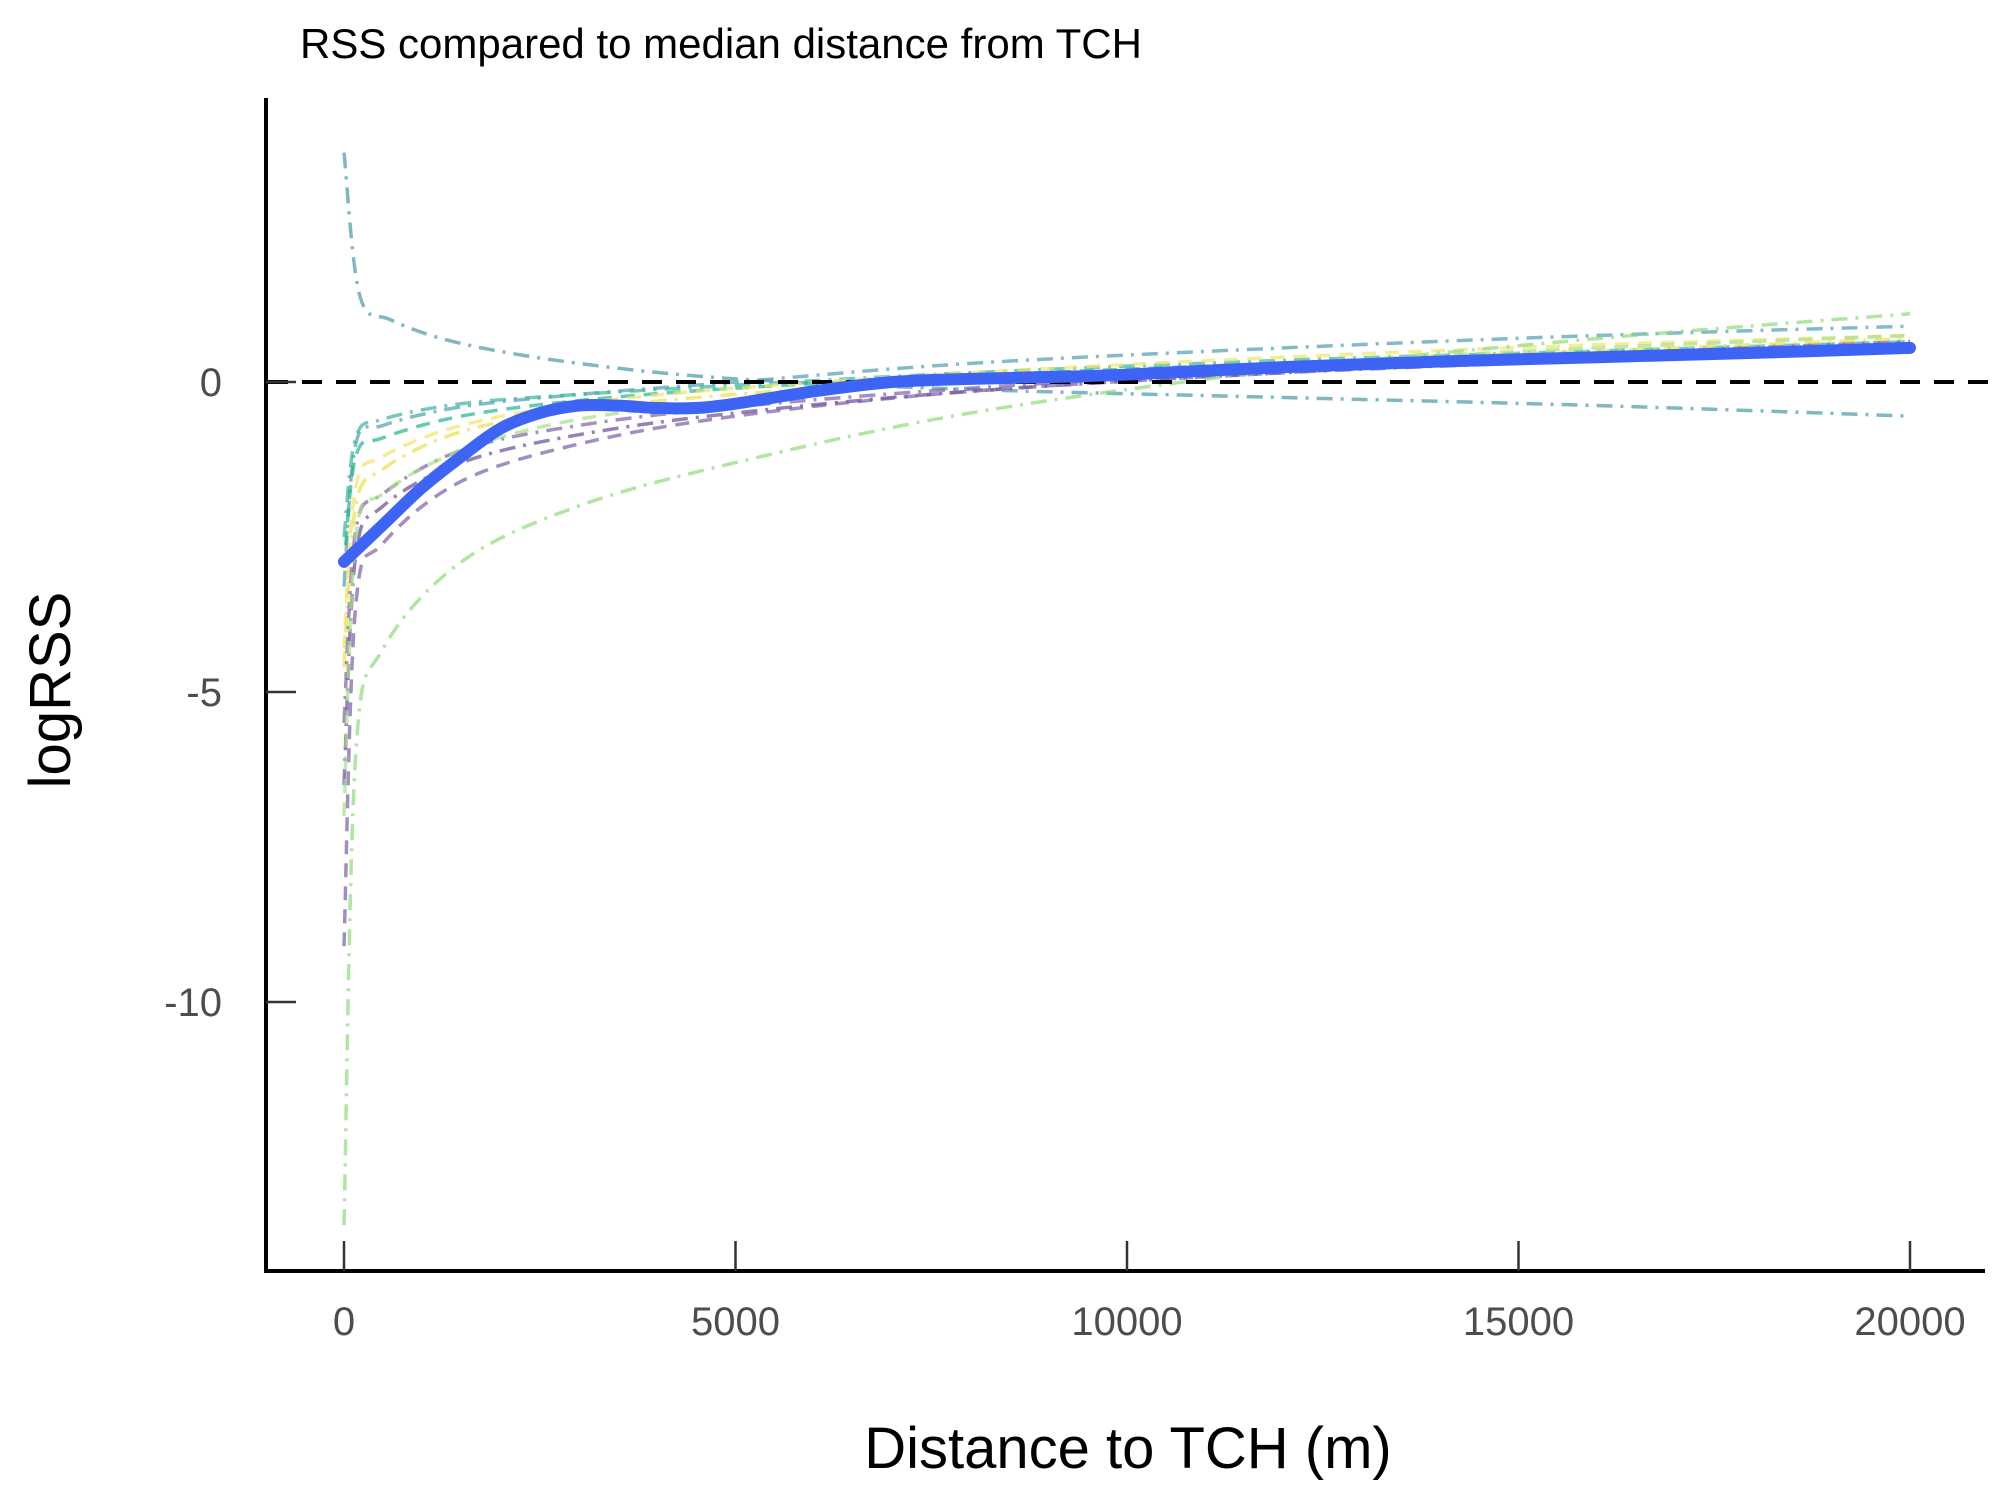 The image size is (2000, 1500). What do you see at coordinates (193, 1003) in the screenshot?
I see `y-tick-label: -10` at bounding box center [193, 1003].